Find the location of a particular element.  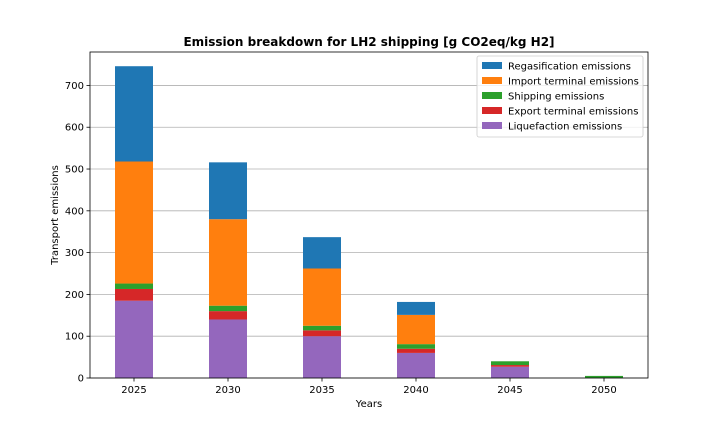

legend-entry: Import terminal emissions is located at coordinates (573, 82).